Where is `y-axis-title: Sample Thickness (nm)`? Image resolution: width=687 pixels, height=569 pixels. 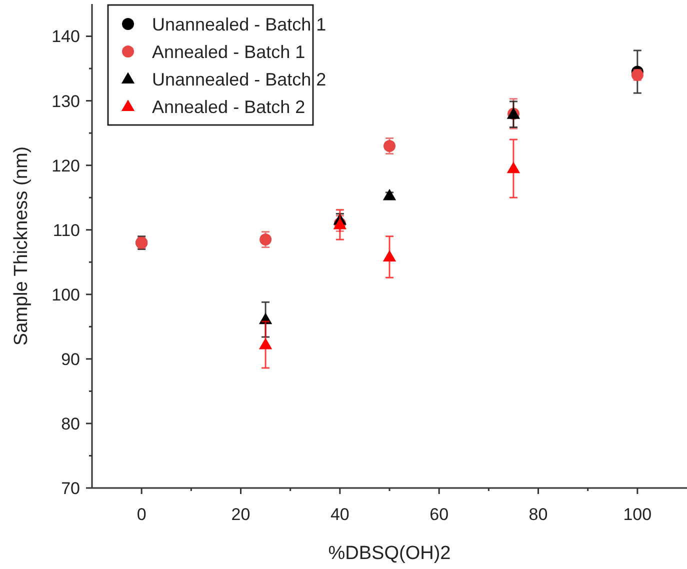 y-axis-title: Sample Thickness (nm) is located at coordinates (21, 246).